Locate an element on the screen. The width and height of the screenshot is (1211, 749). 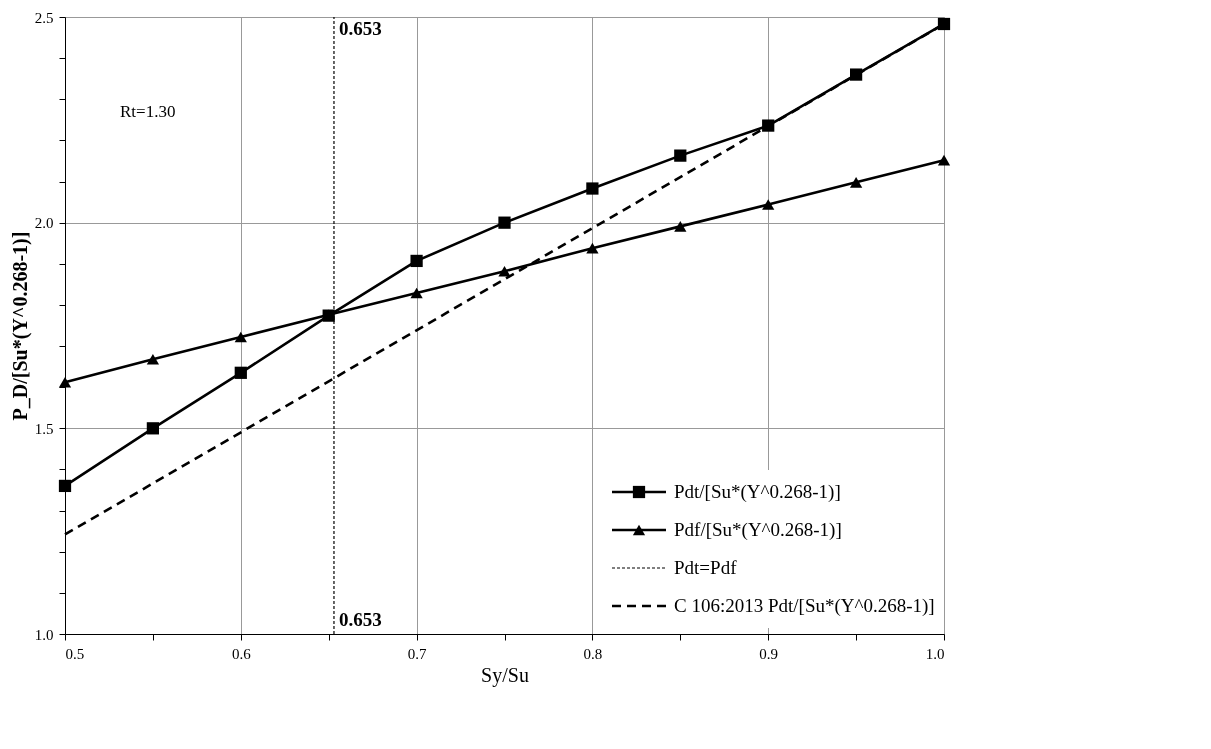
x-tick-label: 0.7 is located at coordinates (417, 653).